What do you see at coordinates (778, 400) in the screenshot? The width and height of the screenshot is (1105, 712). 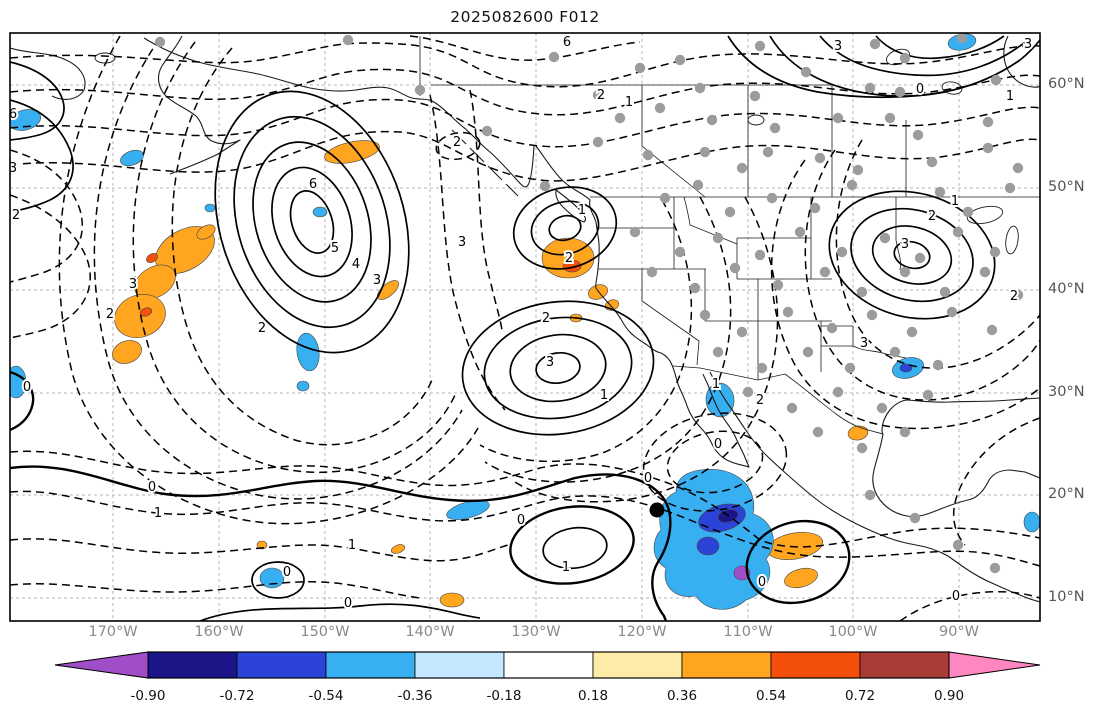 I see `us-mexico-border` at bounding box center [778, 400].